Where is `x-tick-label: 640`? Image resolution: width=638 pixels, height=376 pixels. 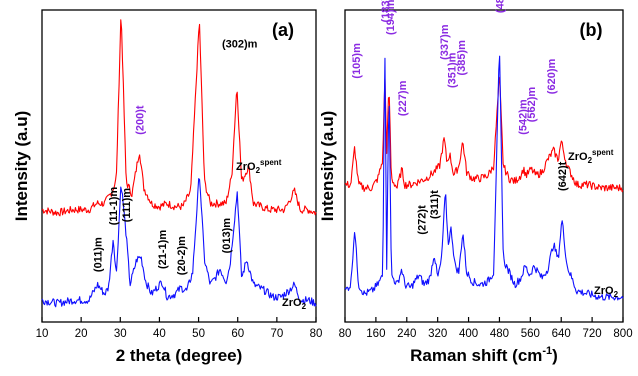 x-tick-label: 640 is located at coordinates (561, 334).